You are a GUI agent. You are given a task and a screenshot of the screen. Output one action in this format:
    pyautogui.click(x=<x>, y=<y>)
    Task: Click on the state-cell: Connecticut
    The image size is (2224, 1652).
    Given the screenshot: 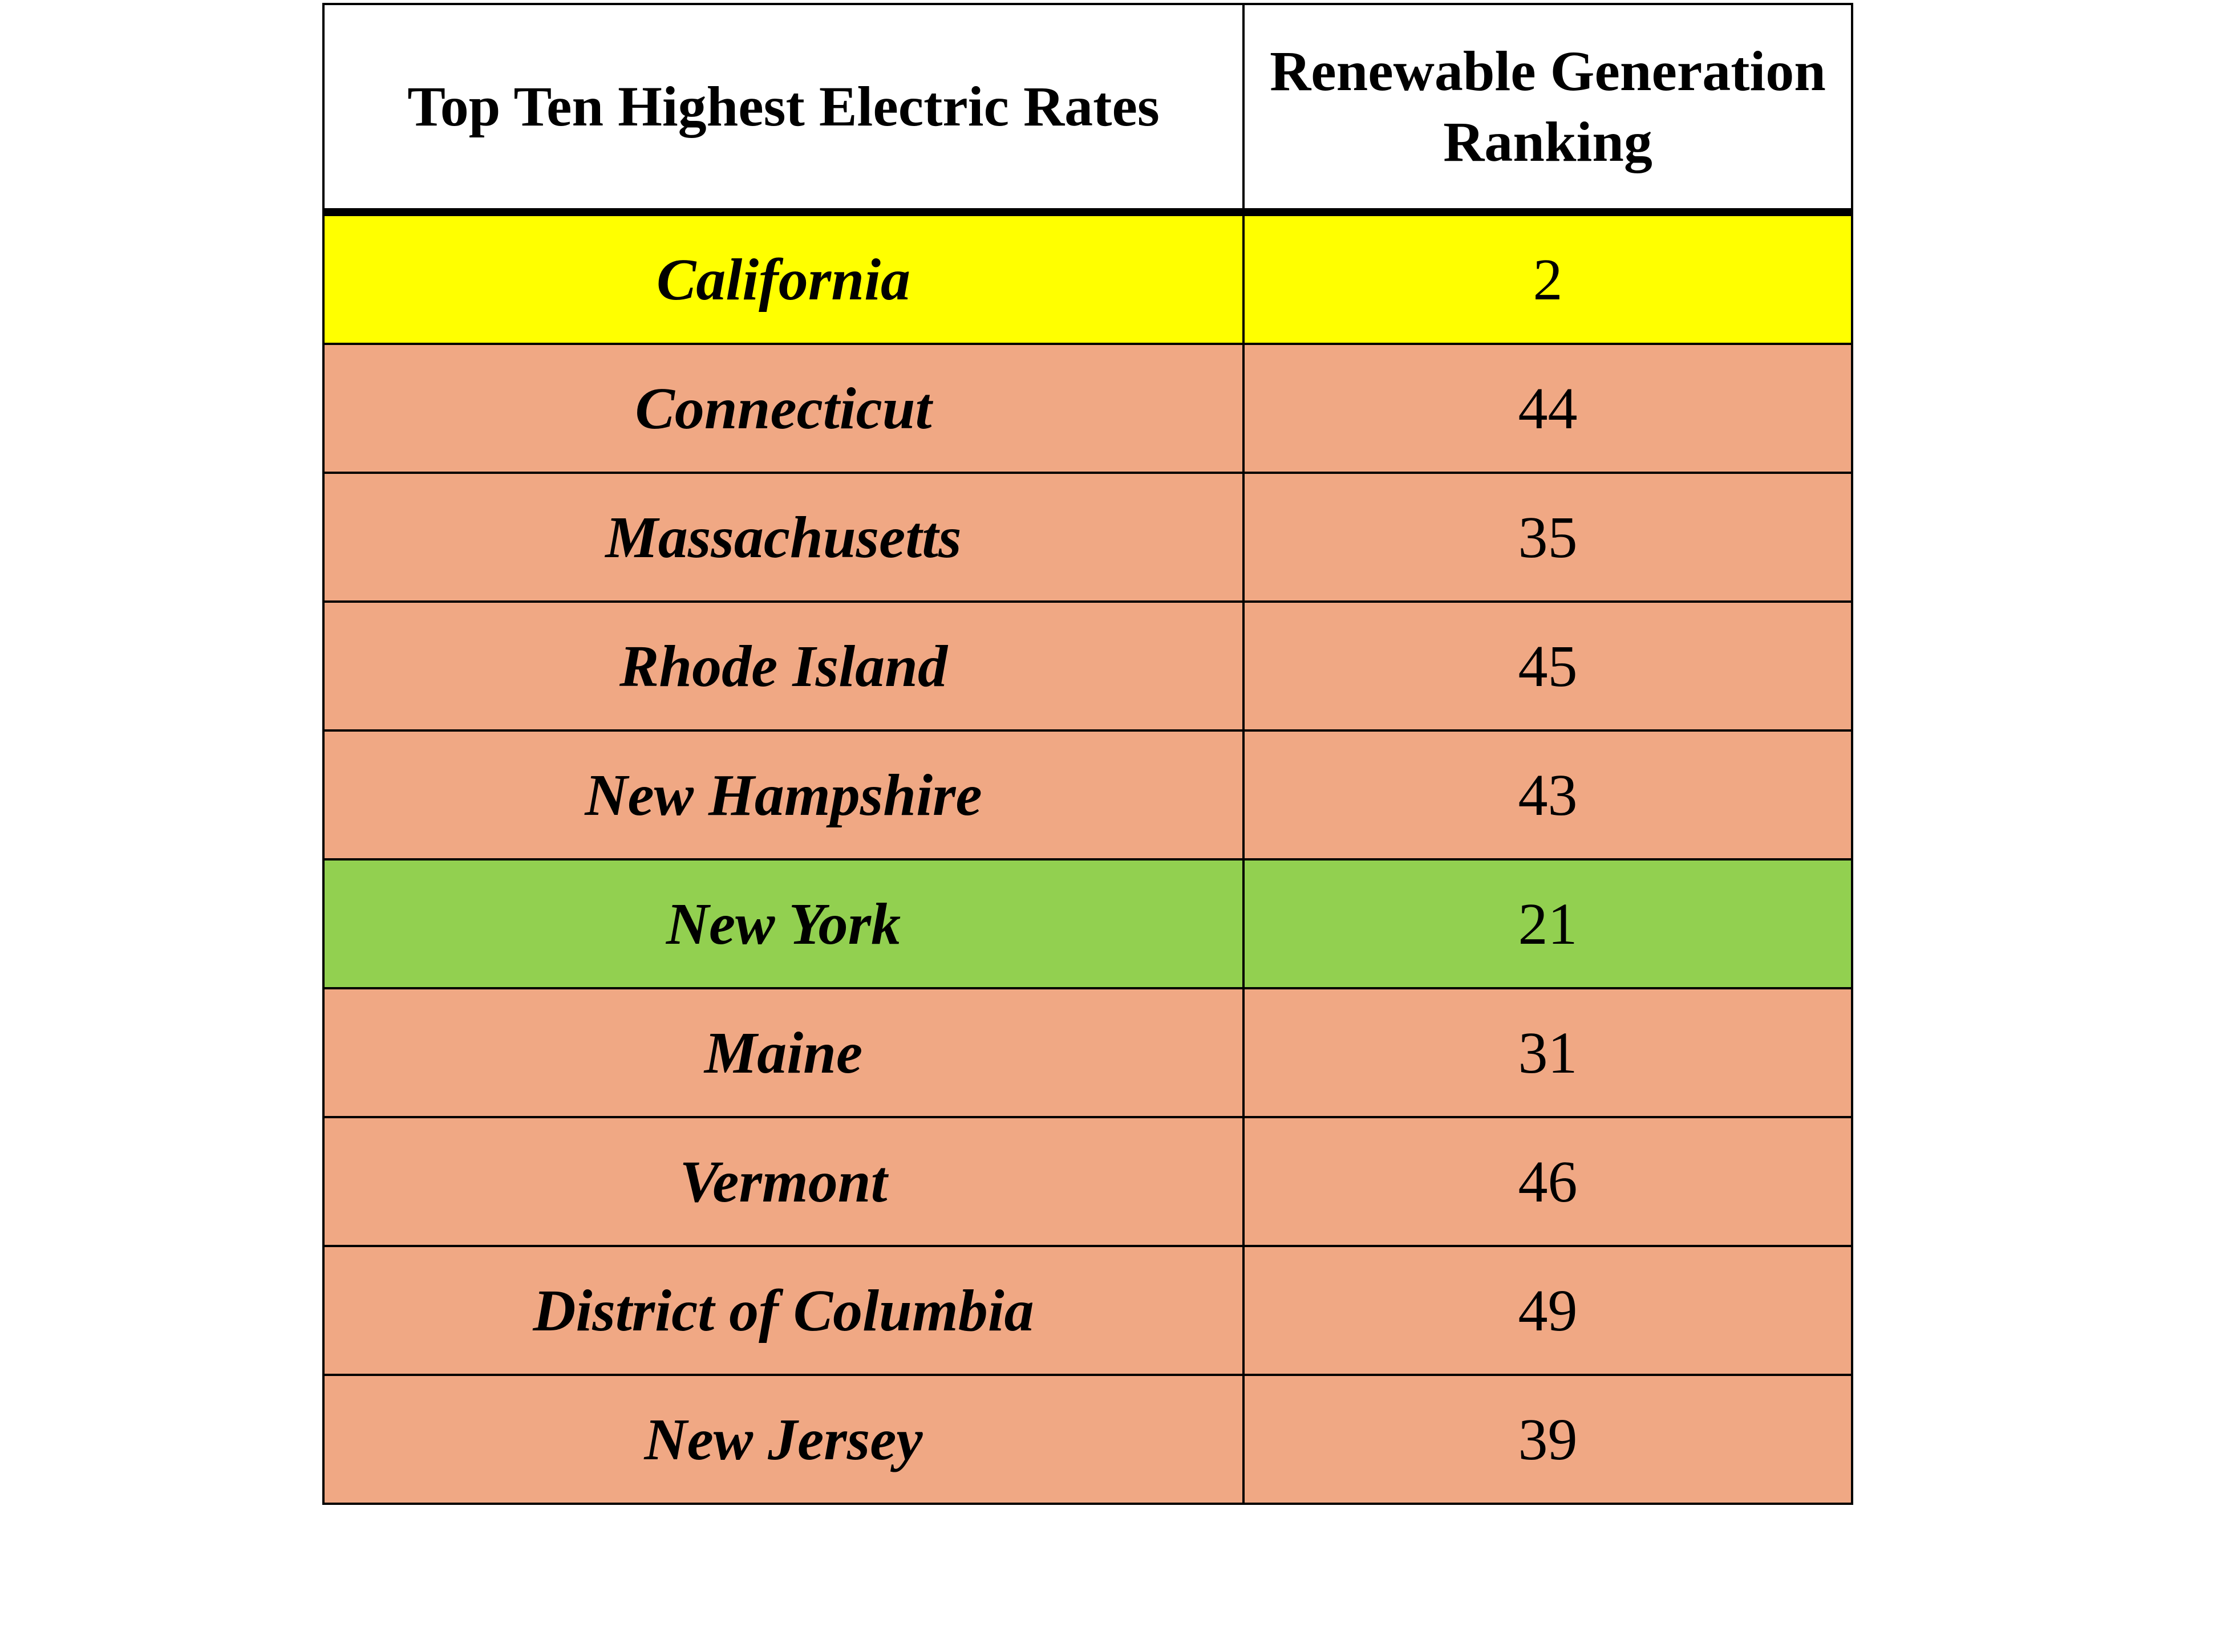 What is the action you would take?
    pyautogui.click(x=783, y=408)
    